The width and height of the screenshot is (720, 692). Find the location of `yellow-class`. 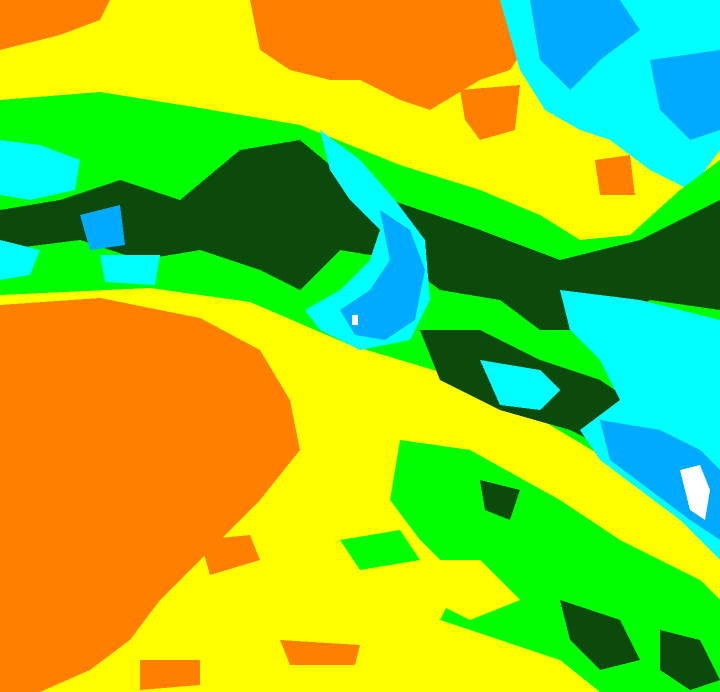

yellow-class is located at coordinates (470, 590).